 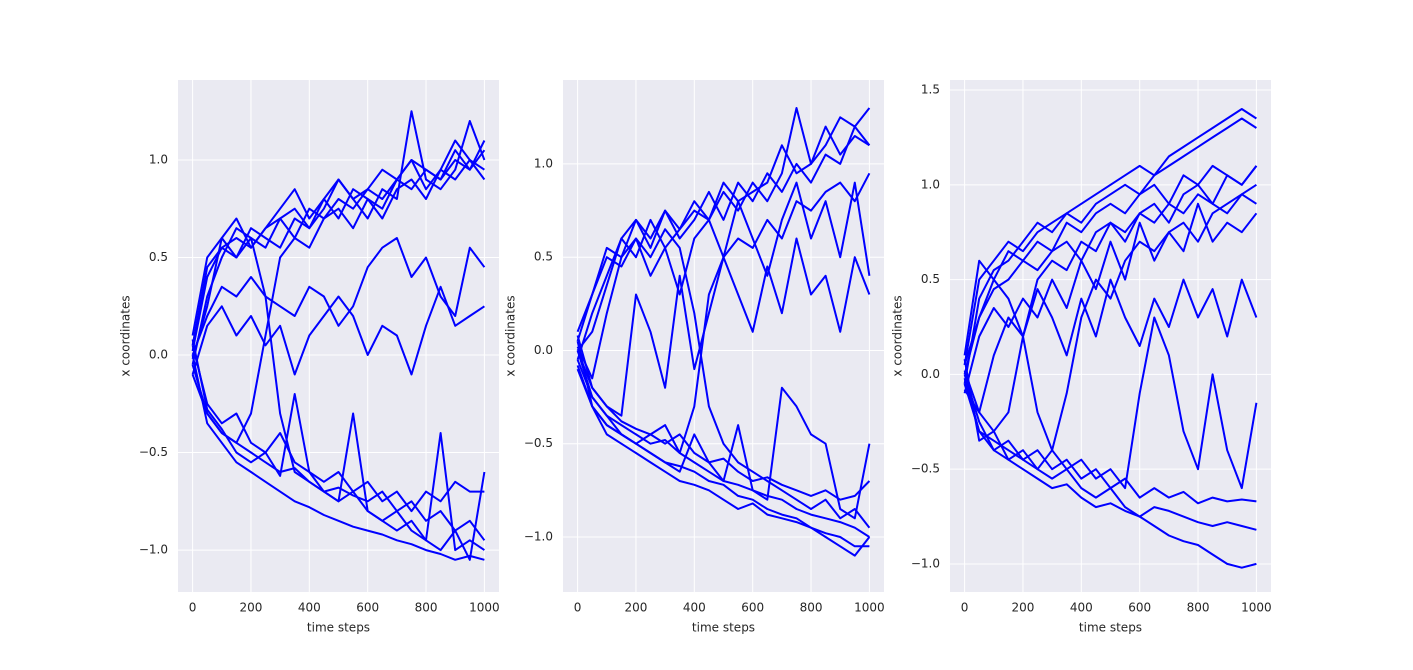 I want to click on y-tick-label: 1.5, so click(x=930, y=90).